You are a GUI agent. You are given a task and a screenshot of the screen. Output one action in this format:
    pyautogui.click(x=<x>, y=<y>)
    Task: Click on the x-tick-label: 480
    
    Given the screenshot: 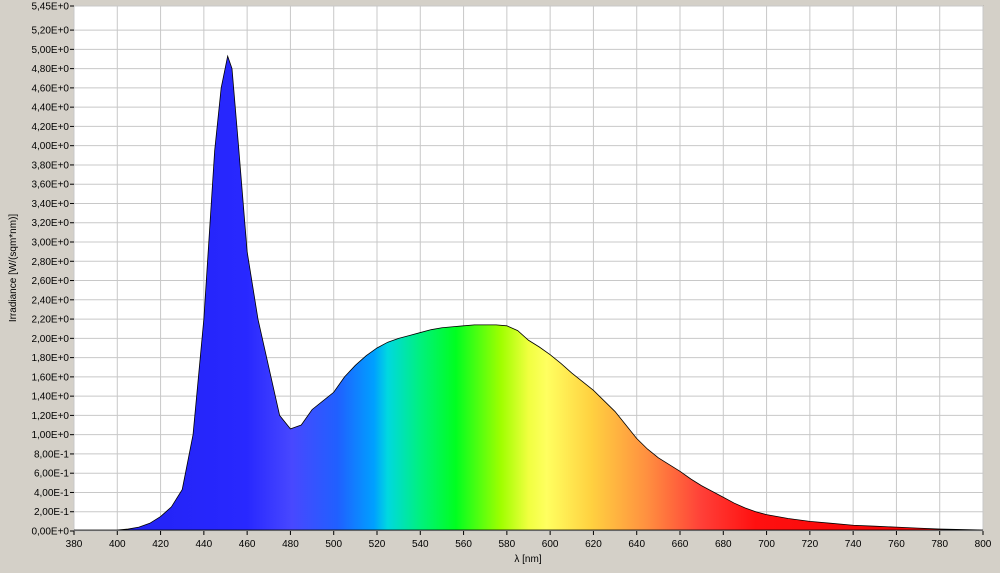 What is the action you would take?
    pyautogui.click(x=290, y=544)
    